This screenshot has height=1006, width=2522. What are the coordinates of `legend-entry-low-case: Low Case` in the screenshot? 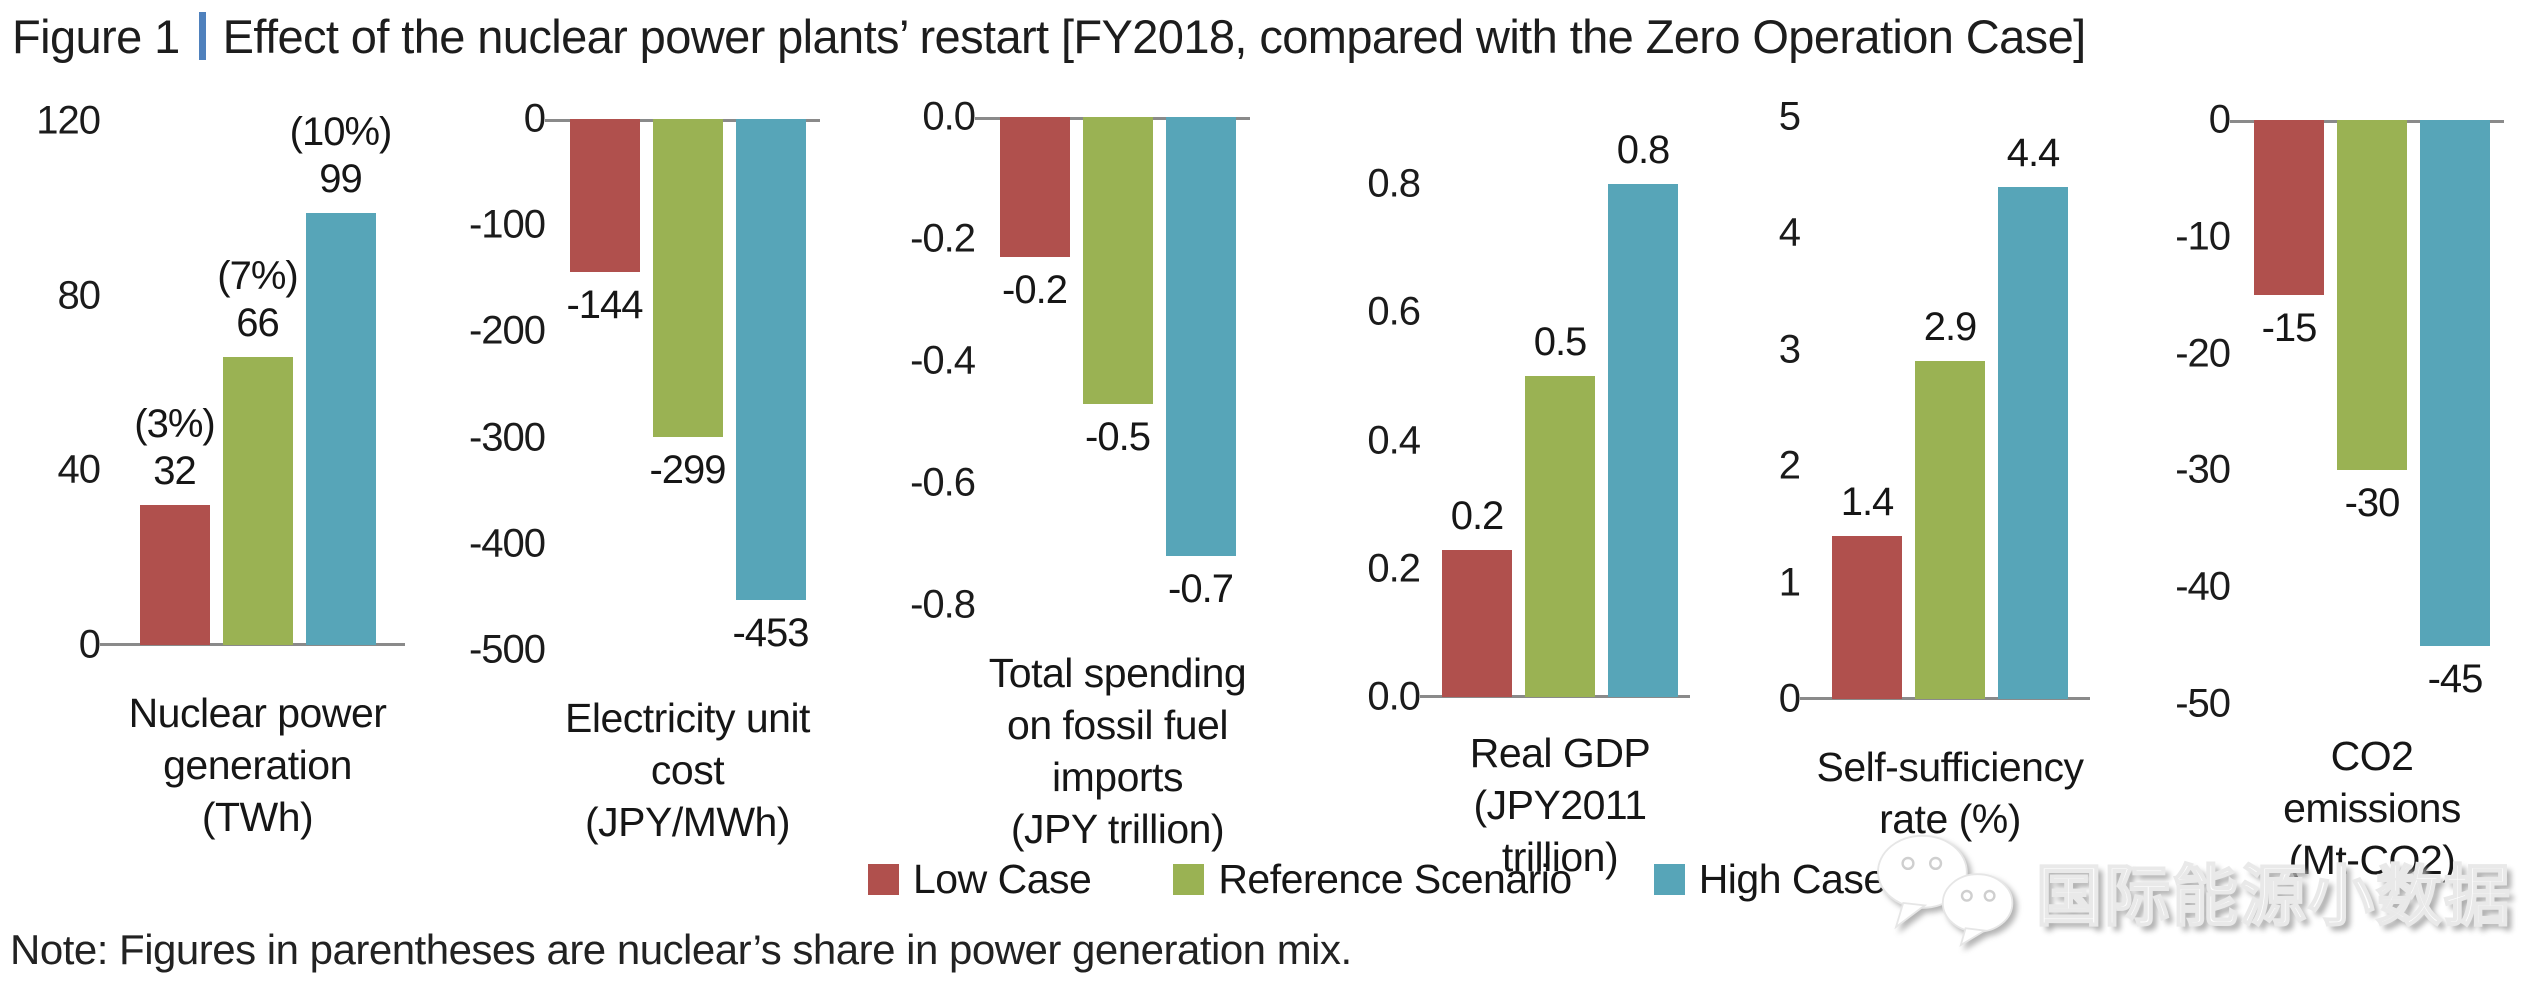 It's located at (980, 879).